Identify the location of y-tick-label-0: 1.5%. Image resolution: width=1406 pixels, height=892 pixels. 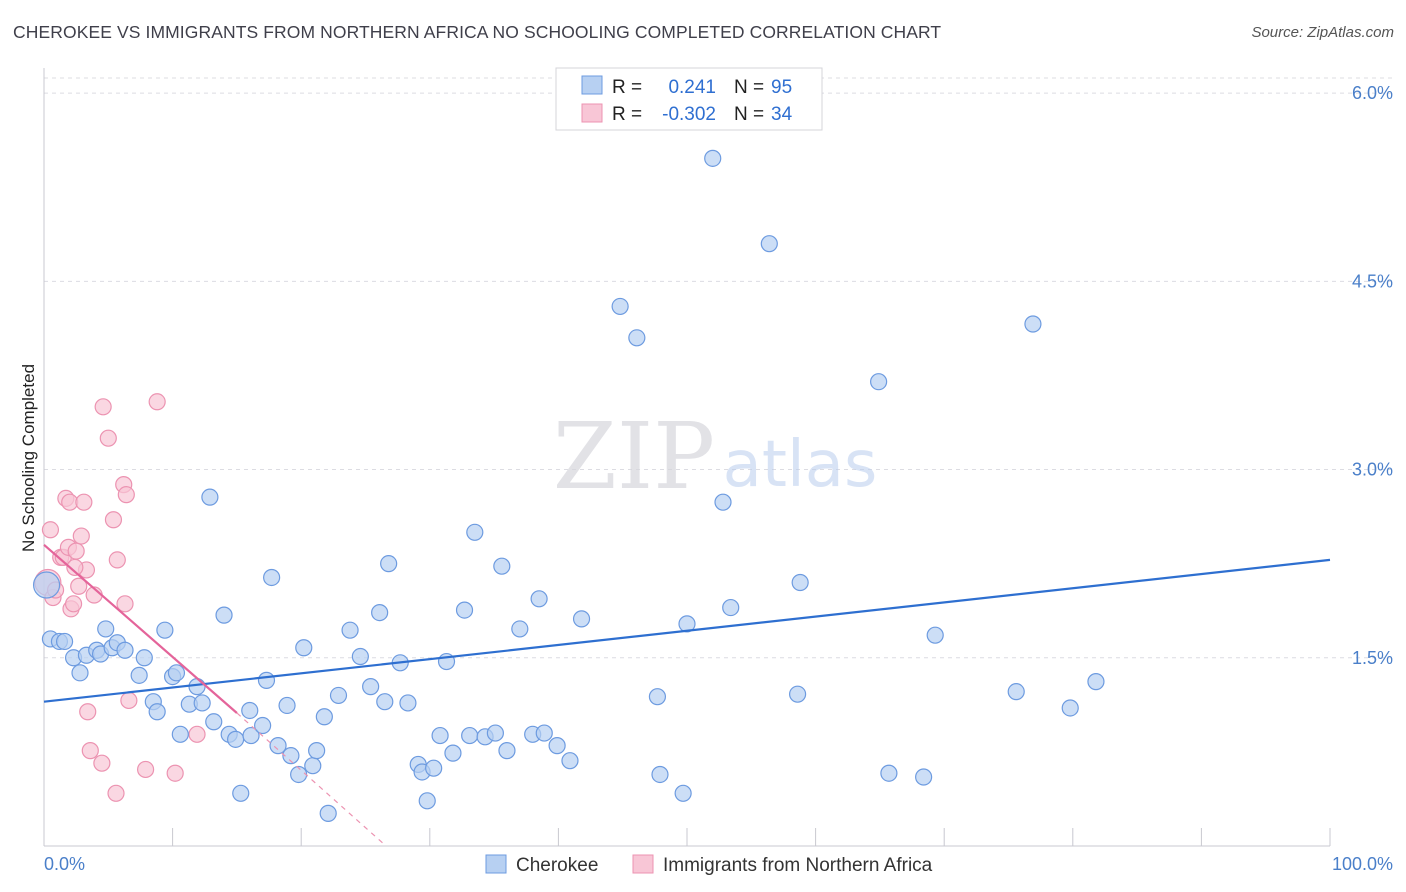
(1372, 658).